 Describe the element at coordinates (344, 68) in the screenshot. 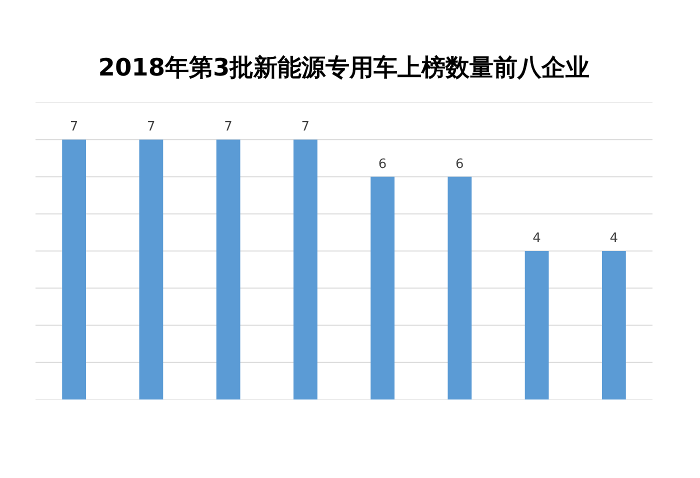

I see `chart-title: 2018年第3批新能源专用车上榜数量前八企业` at that location.